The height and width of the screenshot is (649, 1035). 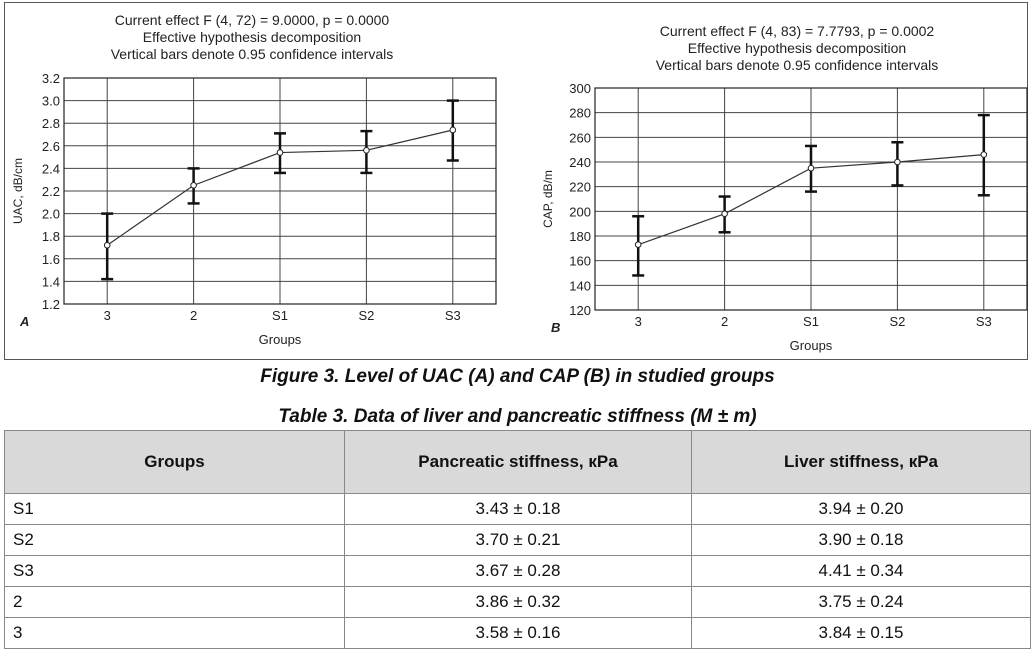 I want to click on y-tick-label: 1.4, so click(x=51, y=281).